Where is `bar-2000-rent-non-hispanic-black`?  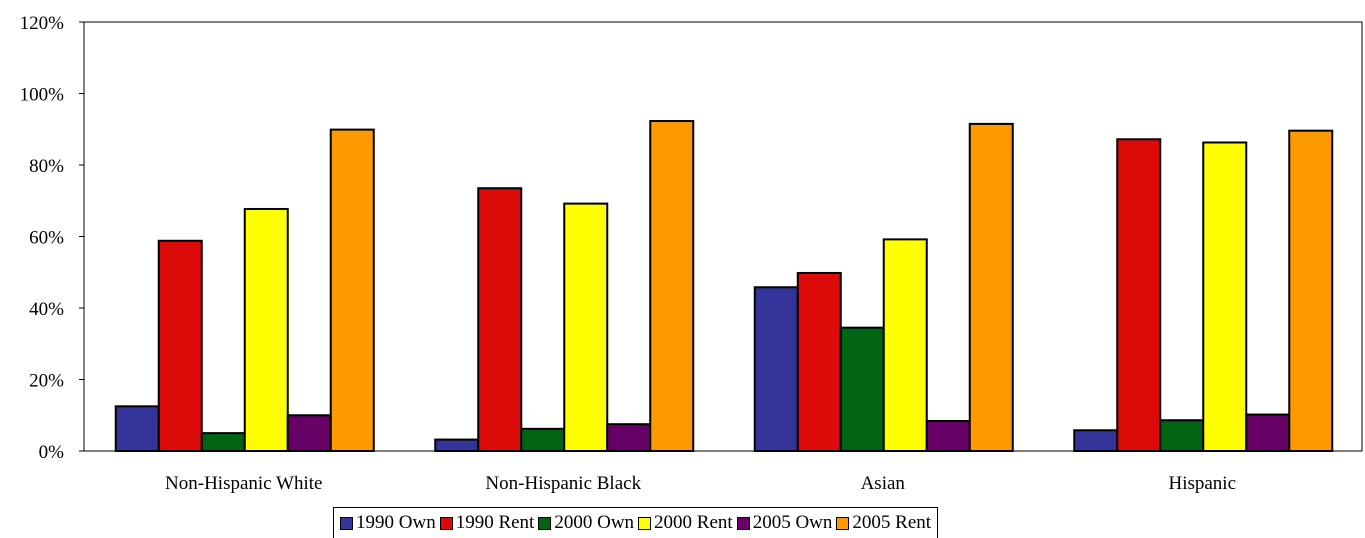
bar-2000-rent-non-hispanic-black is located at coordinates (586, 327).